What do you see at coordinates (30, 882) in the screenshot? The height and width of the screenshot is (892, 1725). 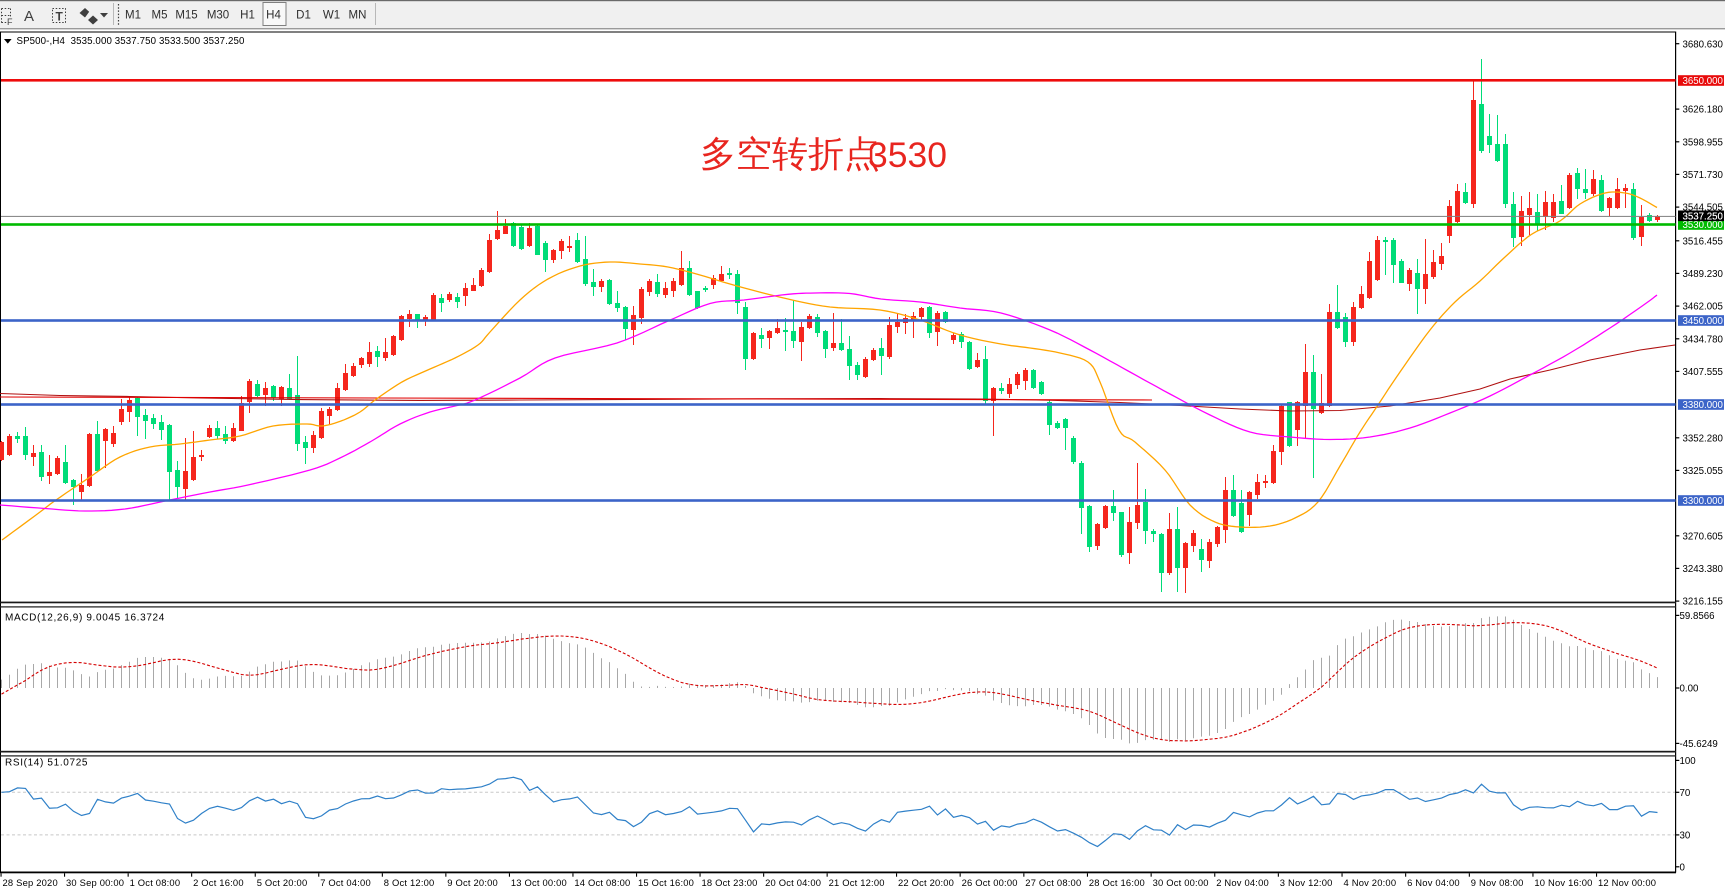 I see `svg-text: 28 Sep 2020` at bounding box center [30, 882].